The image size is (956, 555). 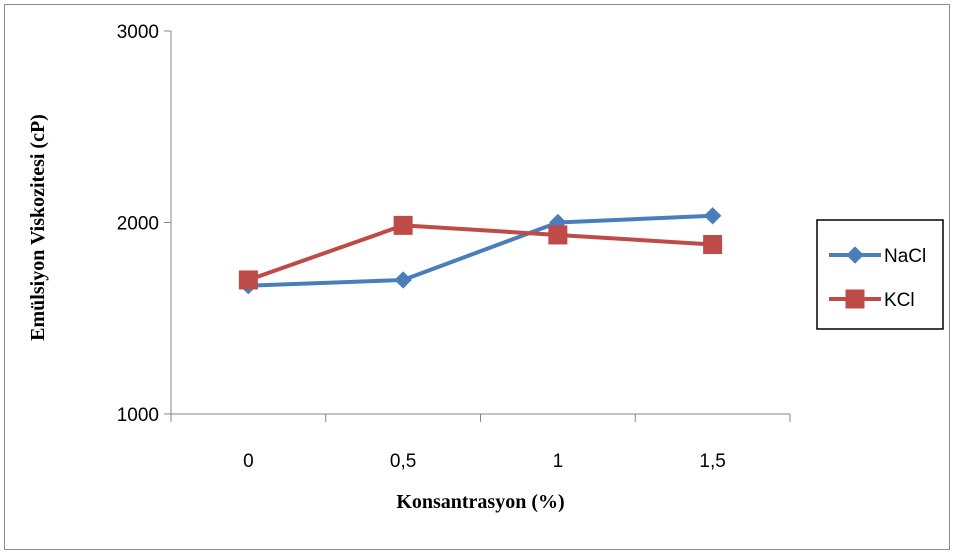 What do you see at coordinates (712, 461) in the screenshot?
I see `x-tick-label: 1,5` at bounding box center [712, 461].